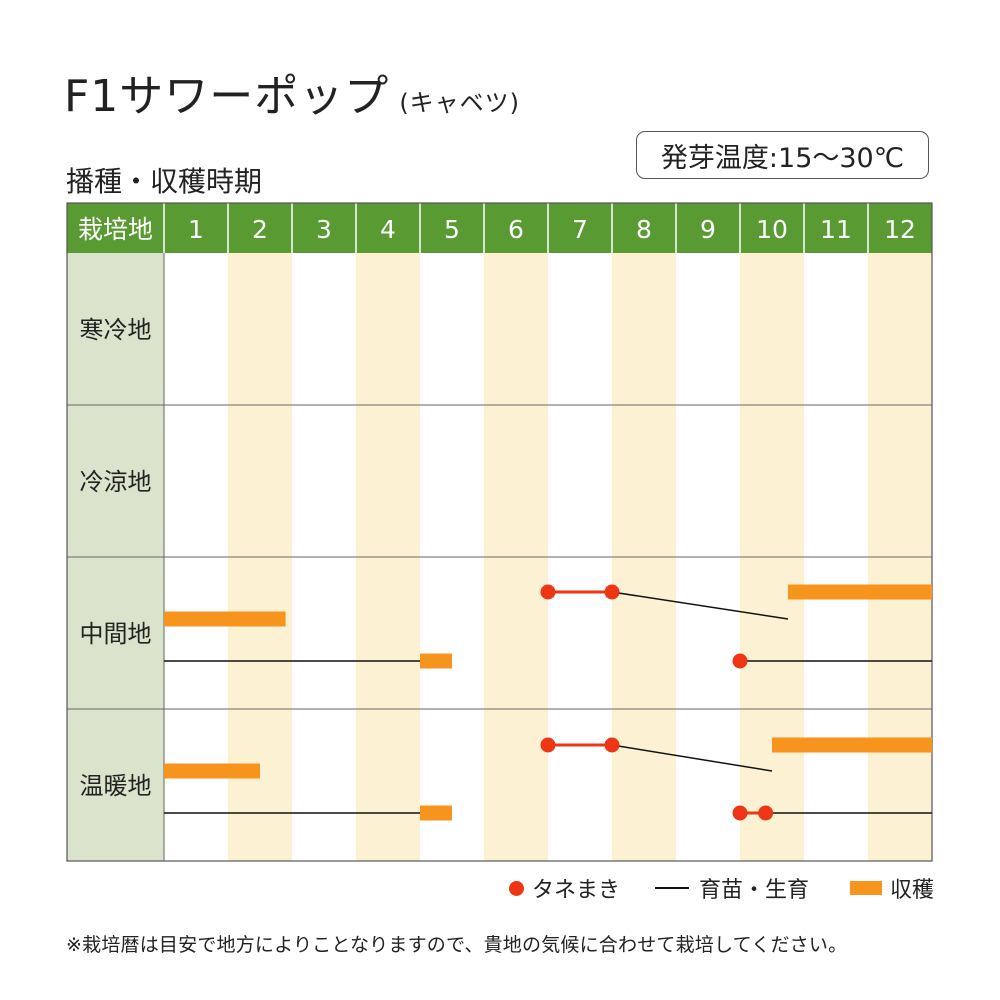 Image resolution: width=1000 pixels, height=1000 pixels. I want to click on legend-growth: 育苗・生育, so click(732, 888).